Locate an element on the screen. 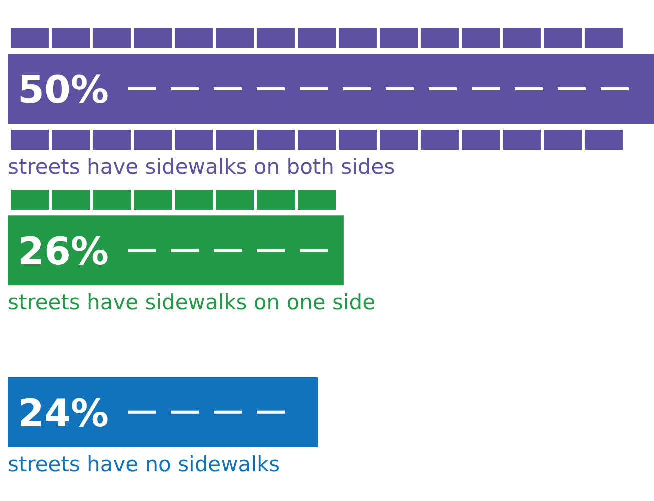 Image resolution: width=654 pixels, height=501 pixels. data-label: 26% is located at coordinates (63, 252).